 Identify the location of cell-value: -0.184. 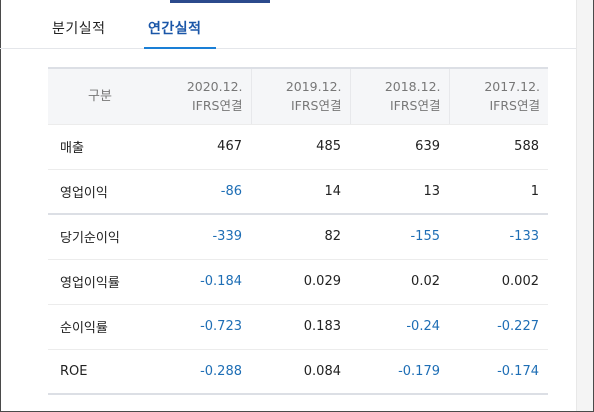
(201, 282).